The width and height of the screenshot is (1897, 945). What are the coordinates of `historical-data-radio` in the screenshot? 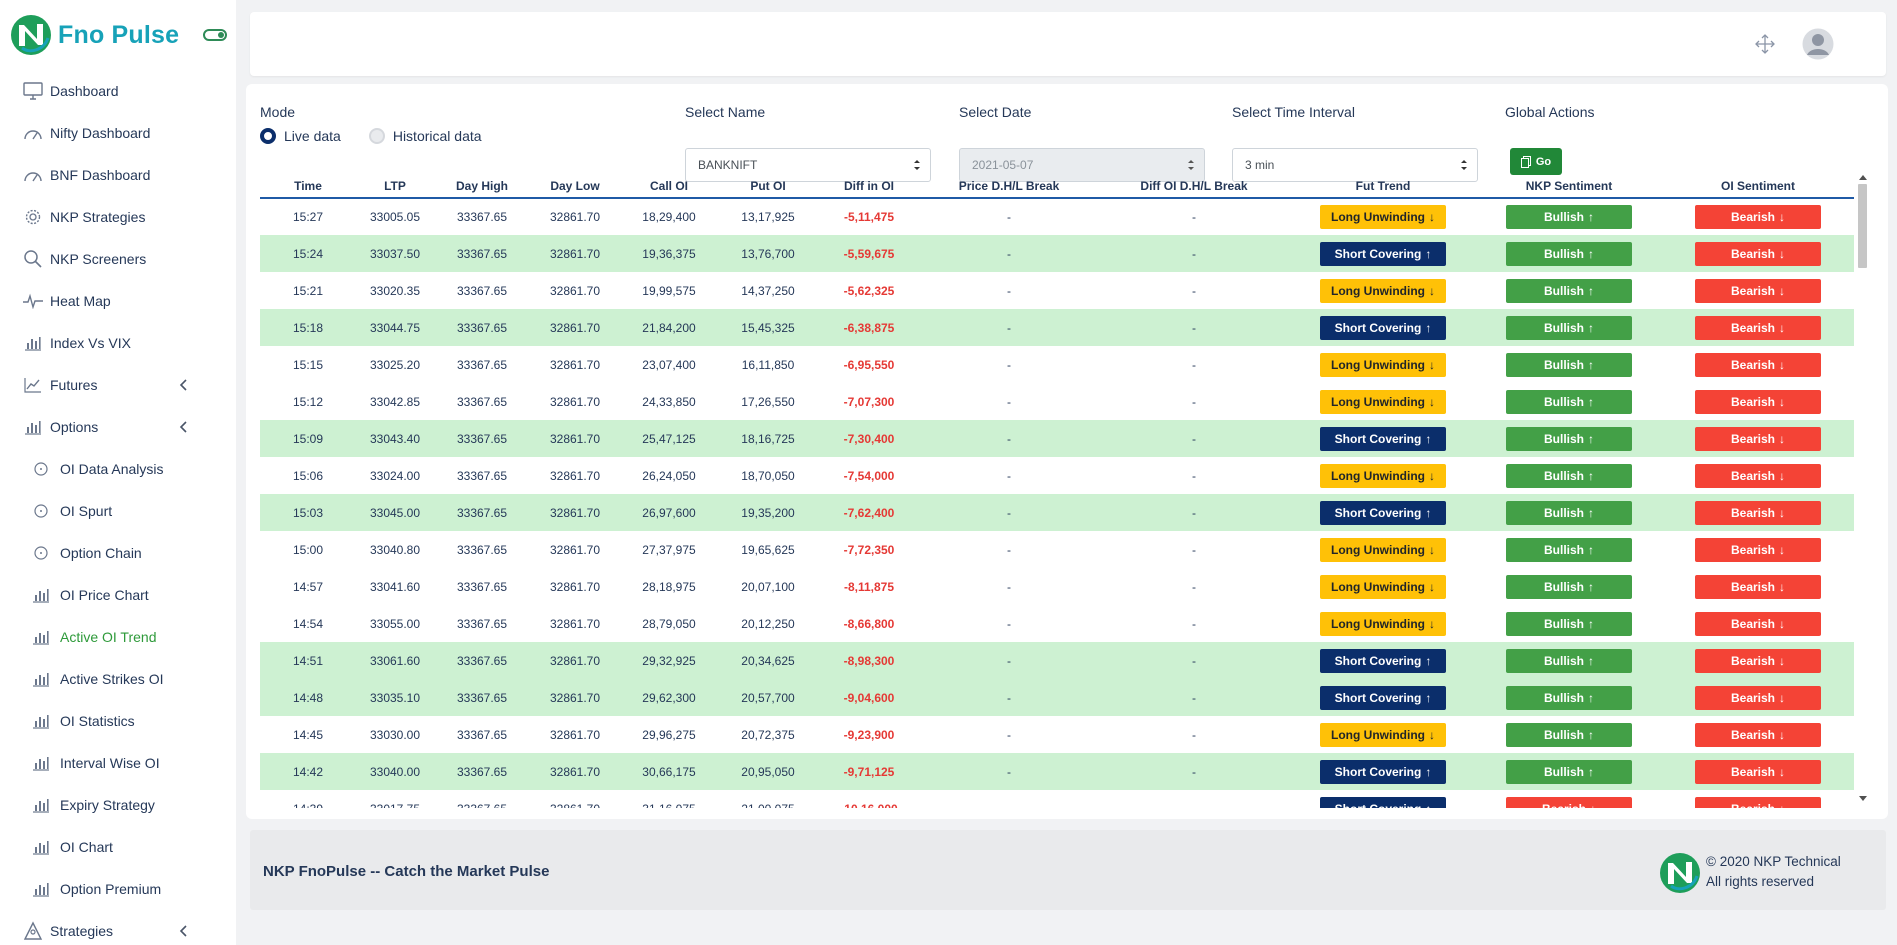 It's located at (376, 136).